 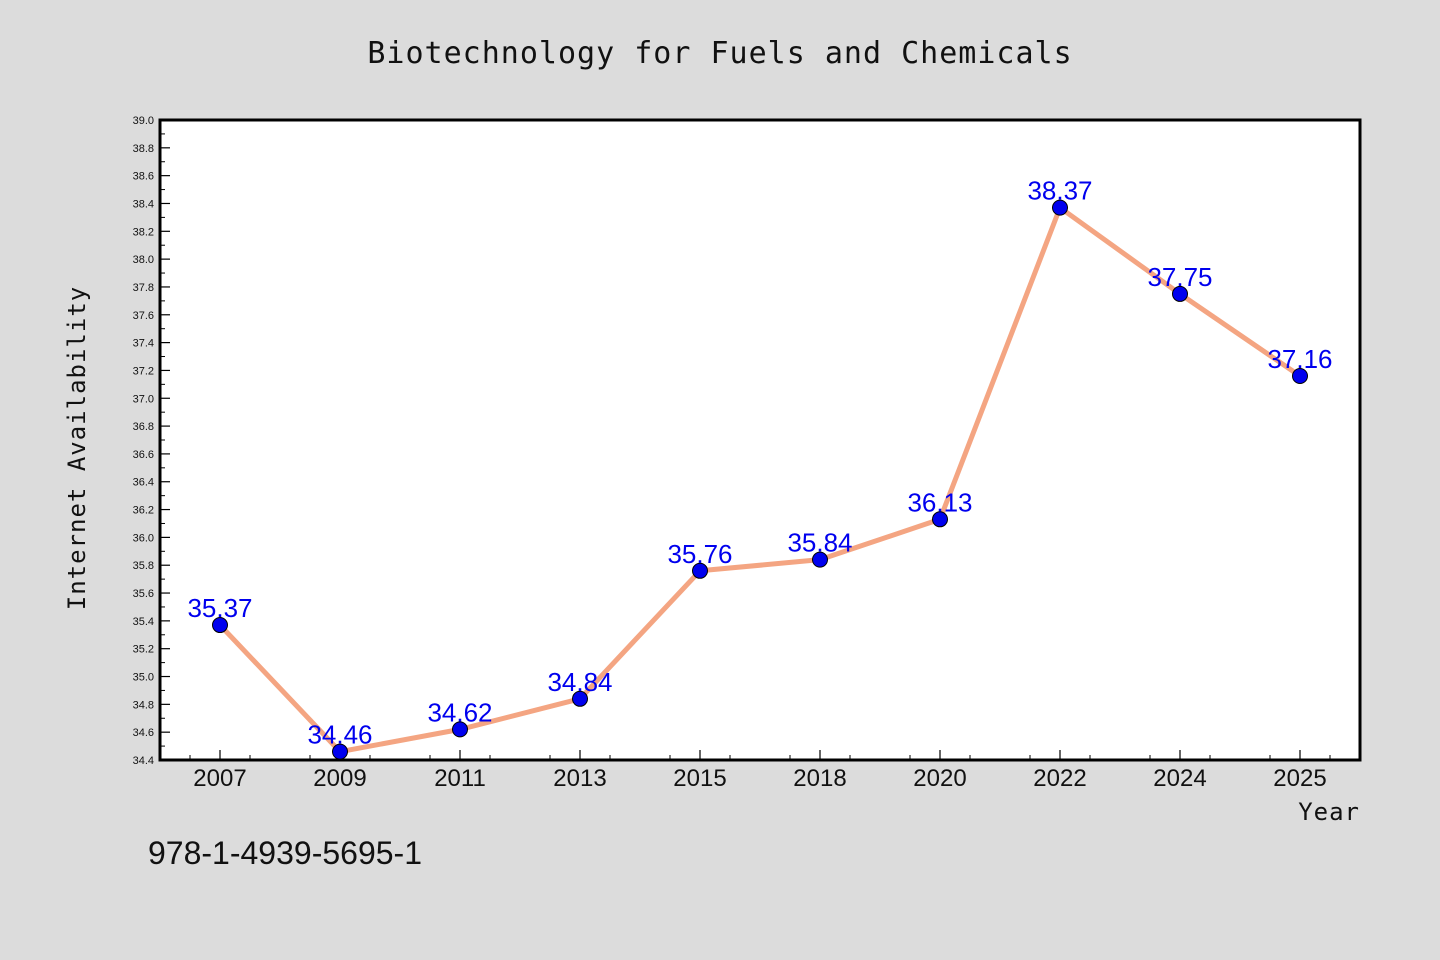 I want to click on x-axis: 2007 2009 2011 2013 2015 2018 2020 2022 2024 2025, so click(x=760, y=771).